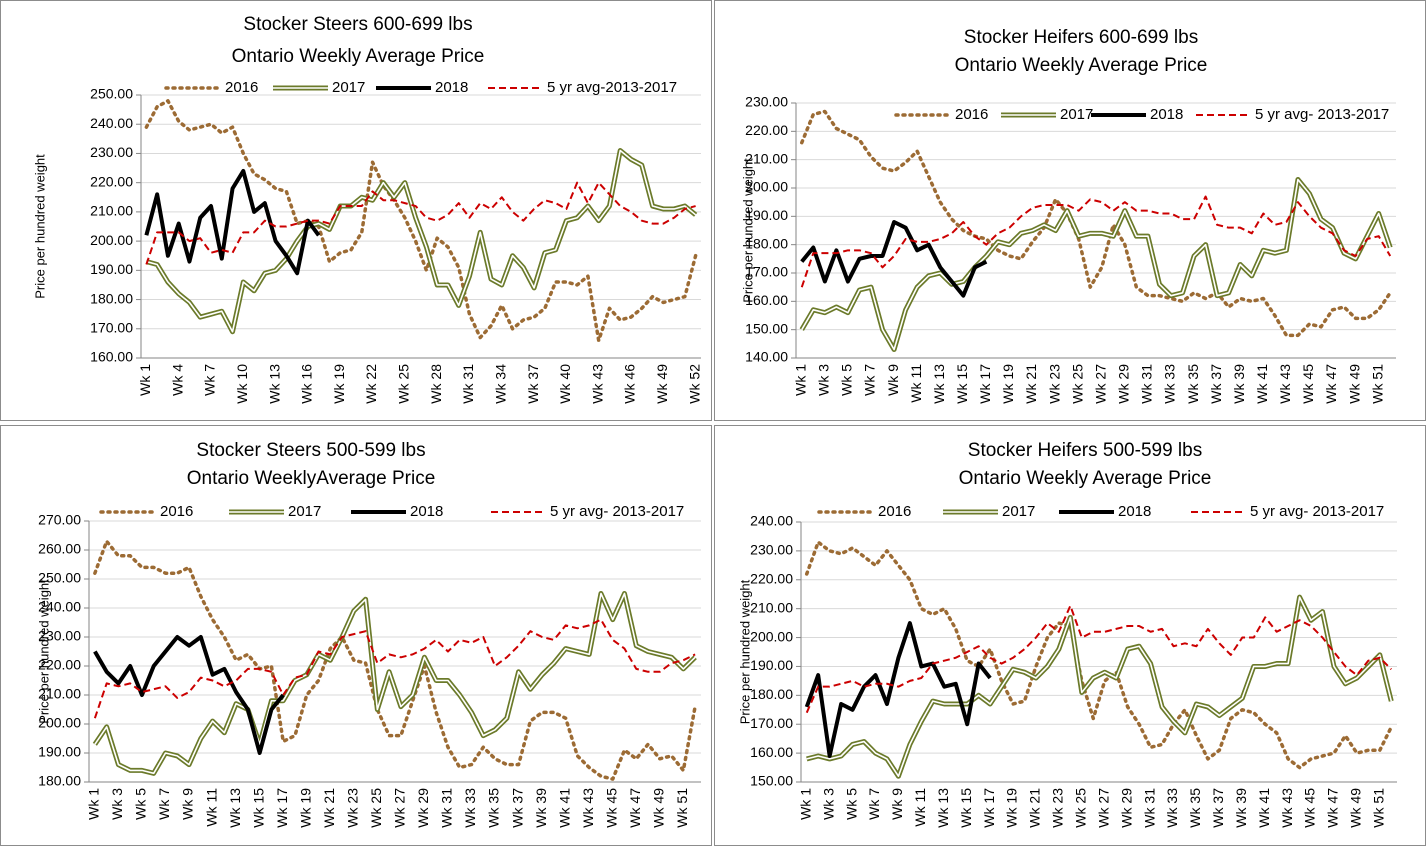 The width and height of the screenshot is (1427, 847). What do you see at coordinates (800, 380) in the screenshot?
I see `x-tick-label: Wk 1` at bounding box center [800, 380].